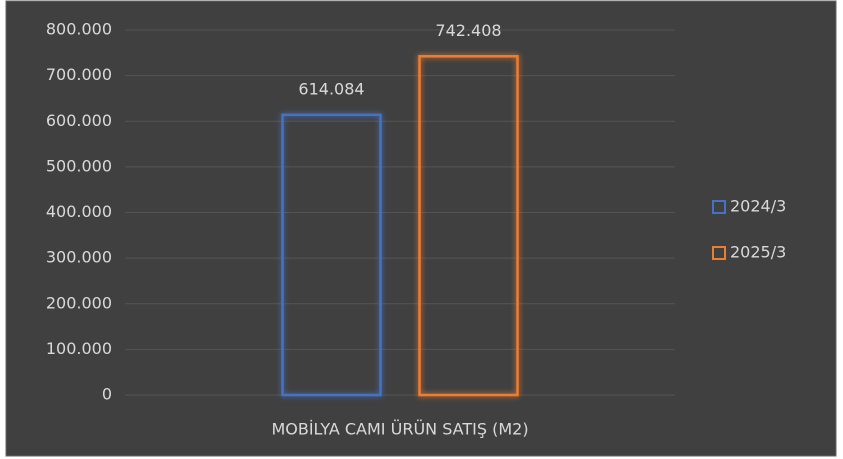 This screenshot has height=459, width=843. I want to click on y-tick-label: 500.000, so click(79, 165).